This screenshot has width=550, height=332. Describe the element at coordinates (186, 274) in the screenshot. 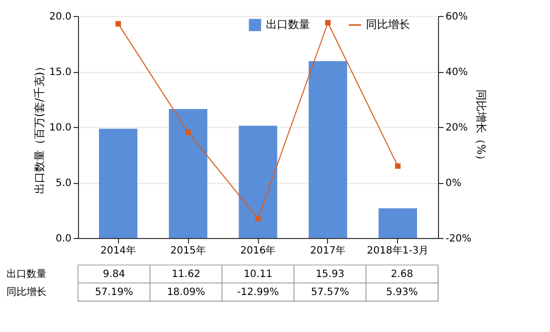

I see `data-label: 11.62` at that location.